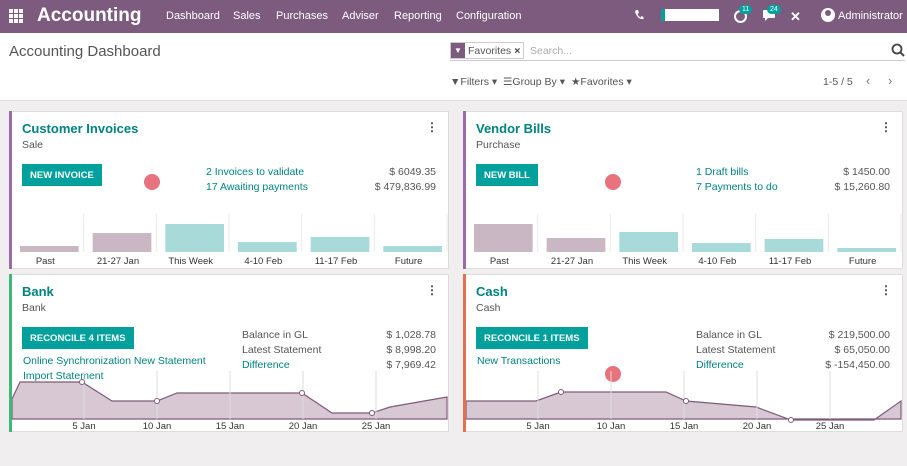 Image resolution: width=907 pixels, height=466 pixels. What do you see at coordinates (257, 187) in the screenshot?
I see `awaiting-payments-link: 17 Awaiting payments` at bounding box center [257, 187].